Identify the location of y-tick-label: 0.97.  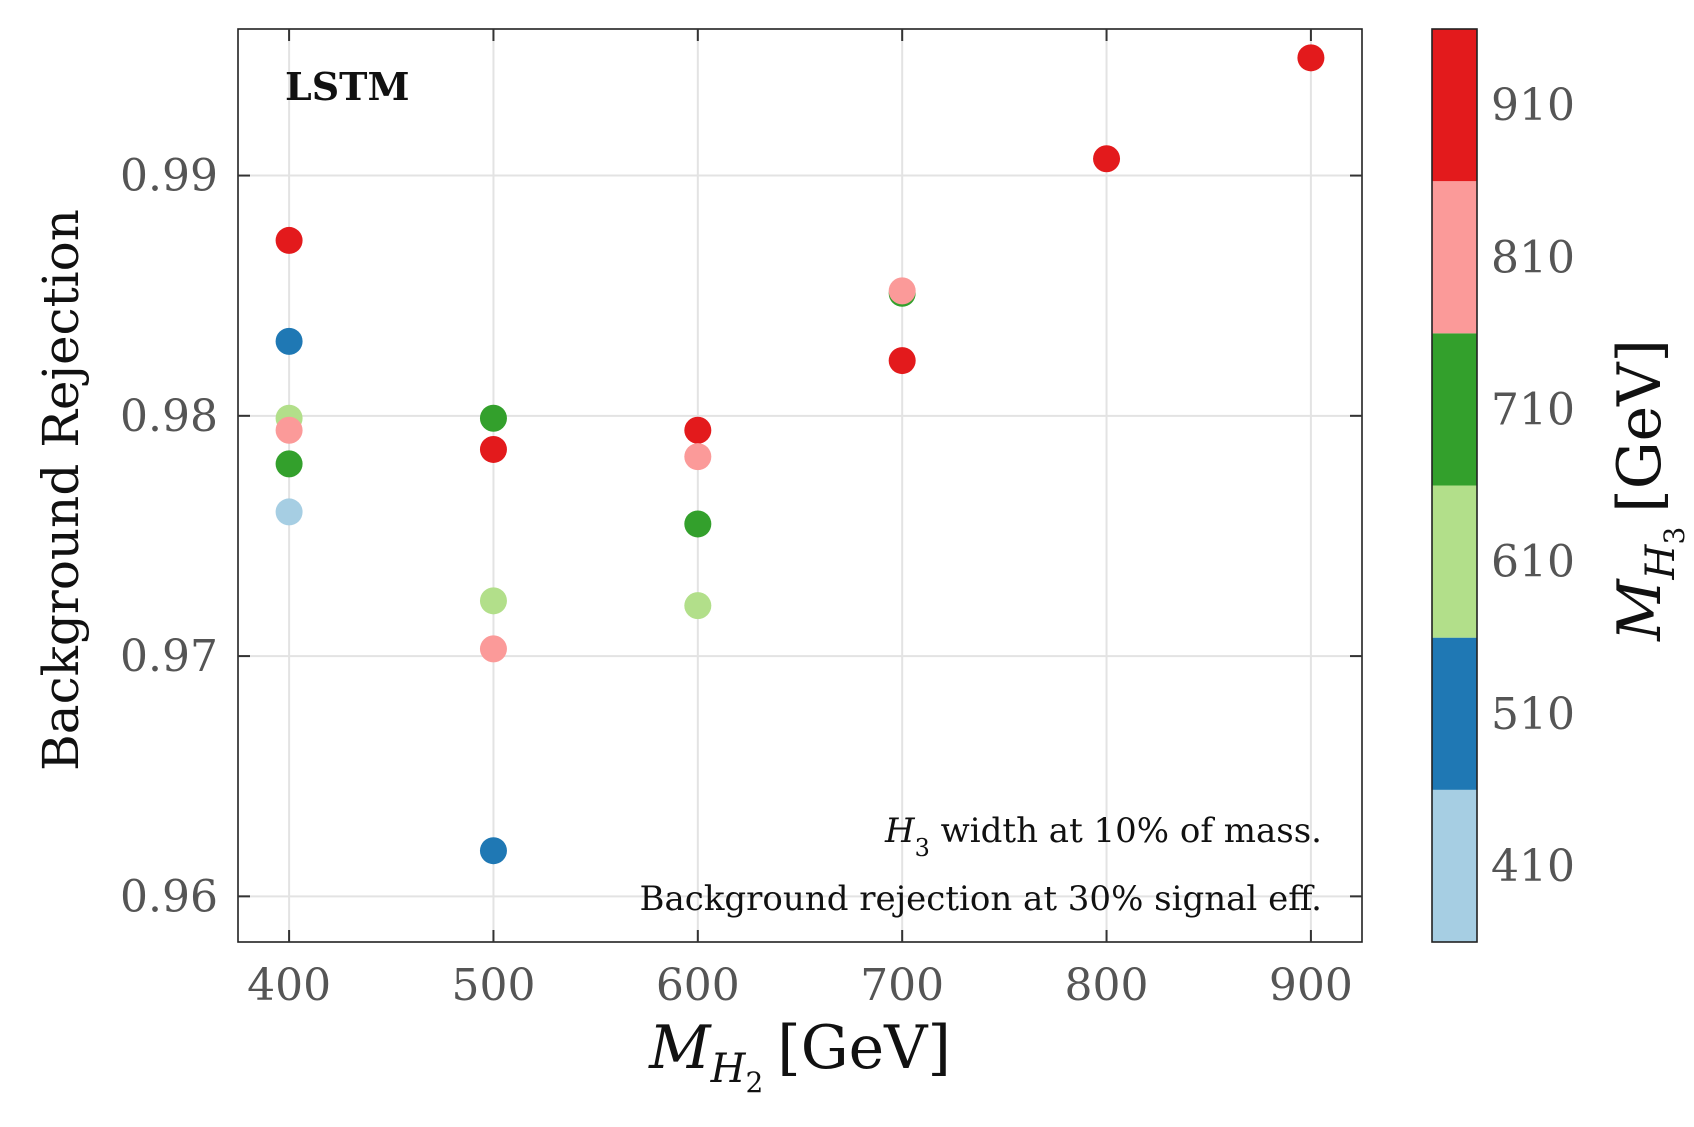
(169, 656).